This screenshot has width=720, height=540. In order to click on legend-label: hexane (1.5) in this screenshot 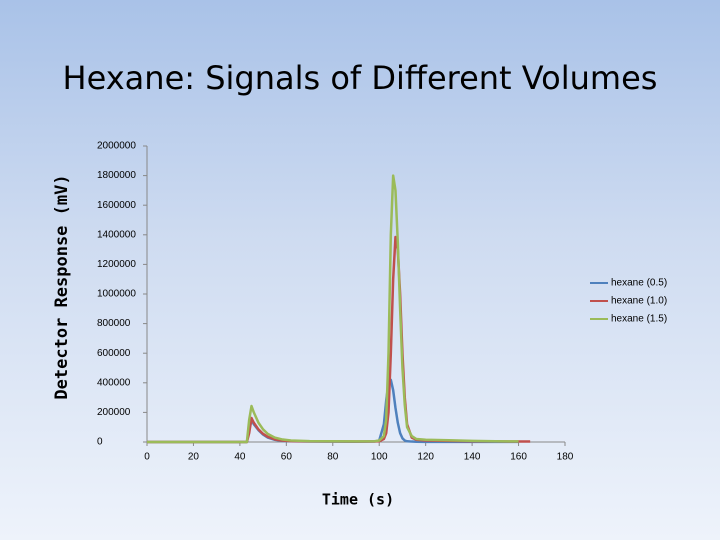, I will do `click(639, 319)`.